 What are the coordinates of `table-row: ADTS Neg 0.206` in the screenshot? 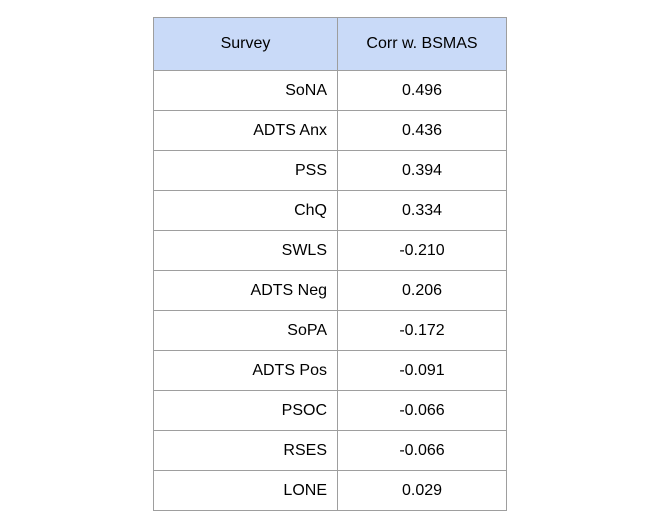 It's located at (330, 290).